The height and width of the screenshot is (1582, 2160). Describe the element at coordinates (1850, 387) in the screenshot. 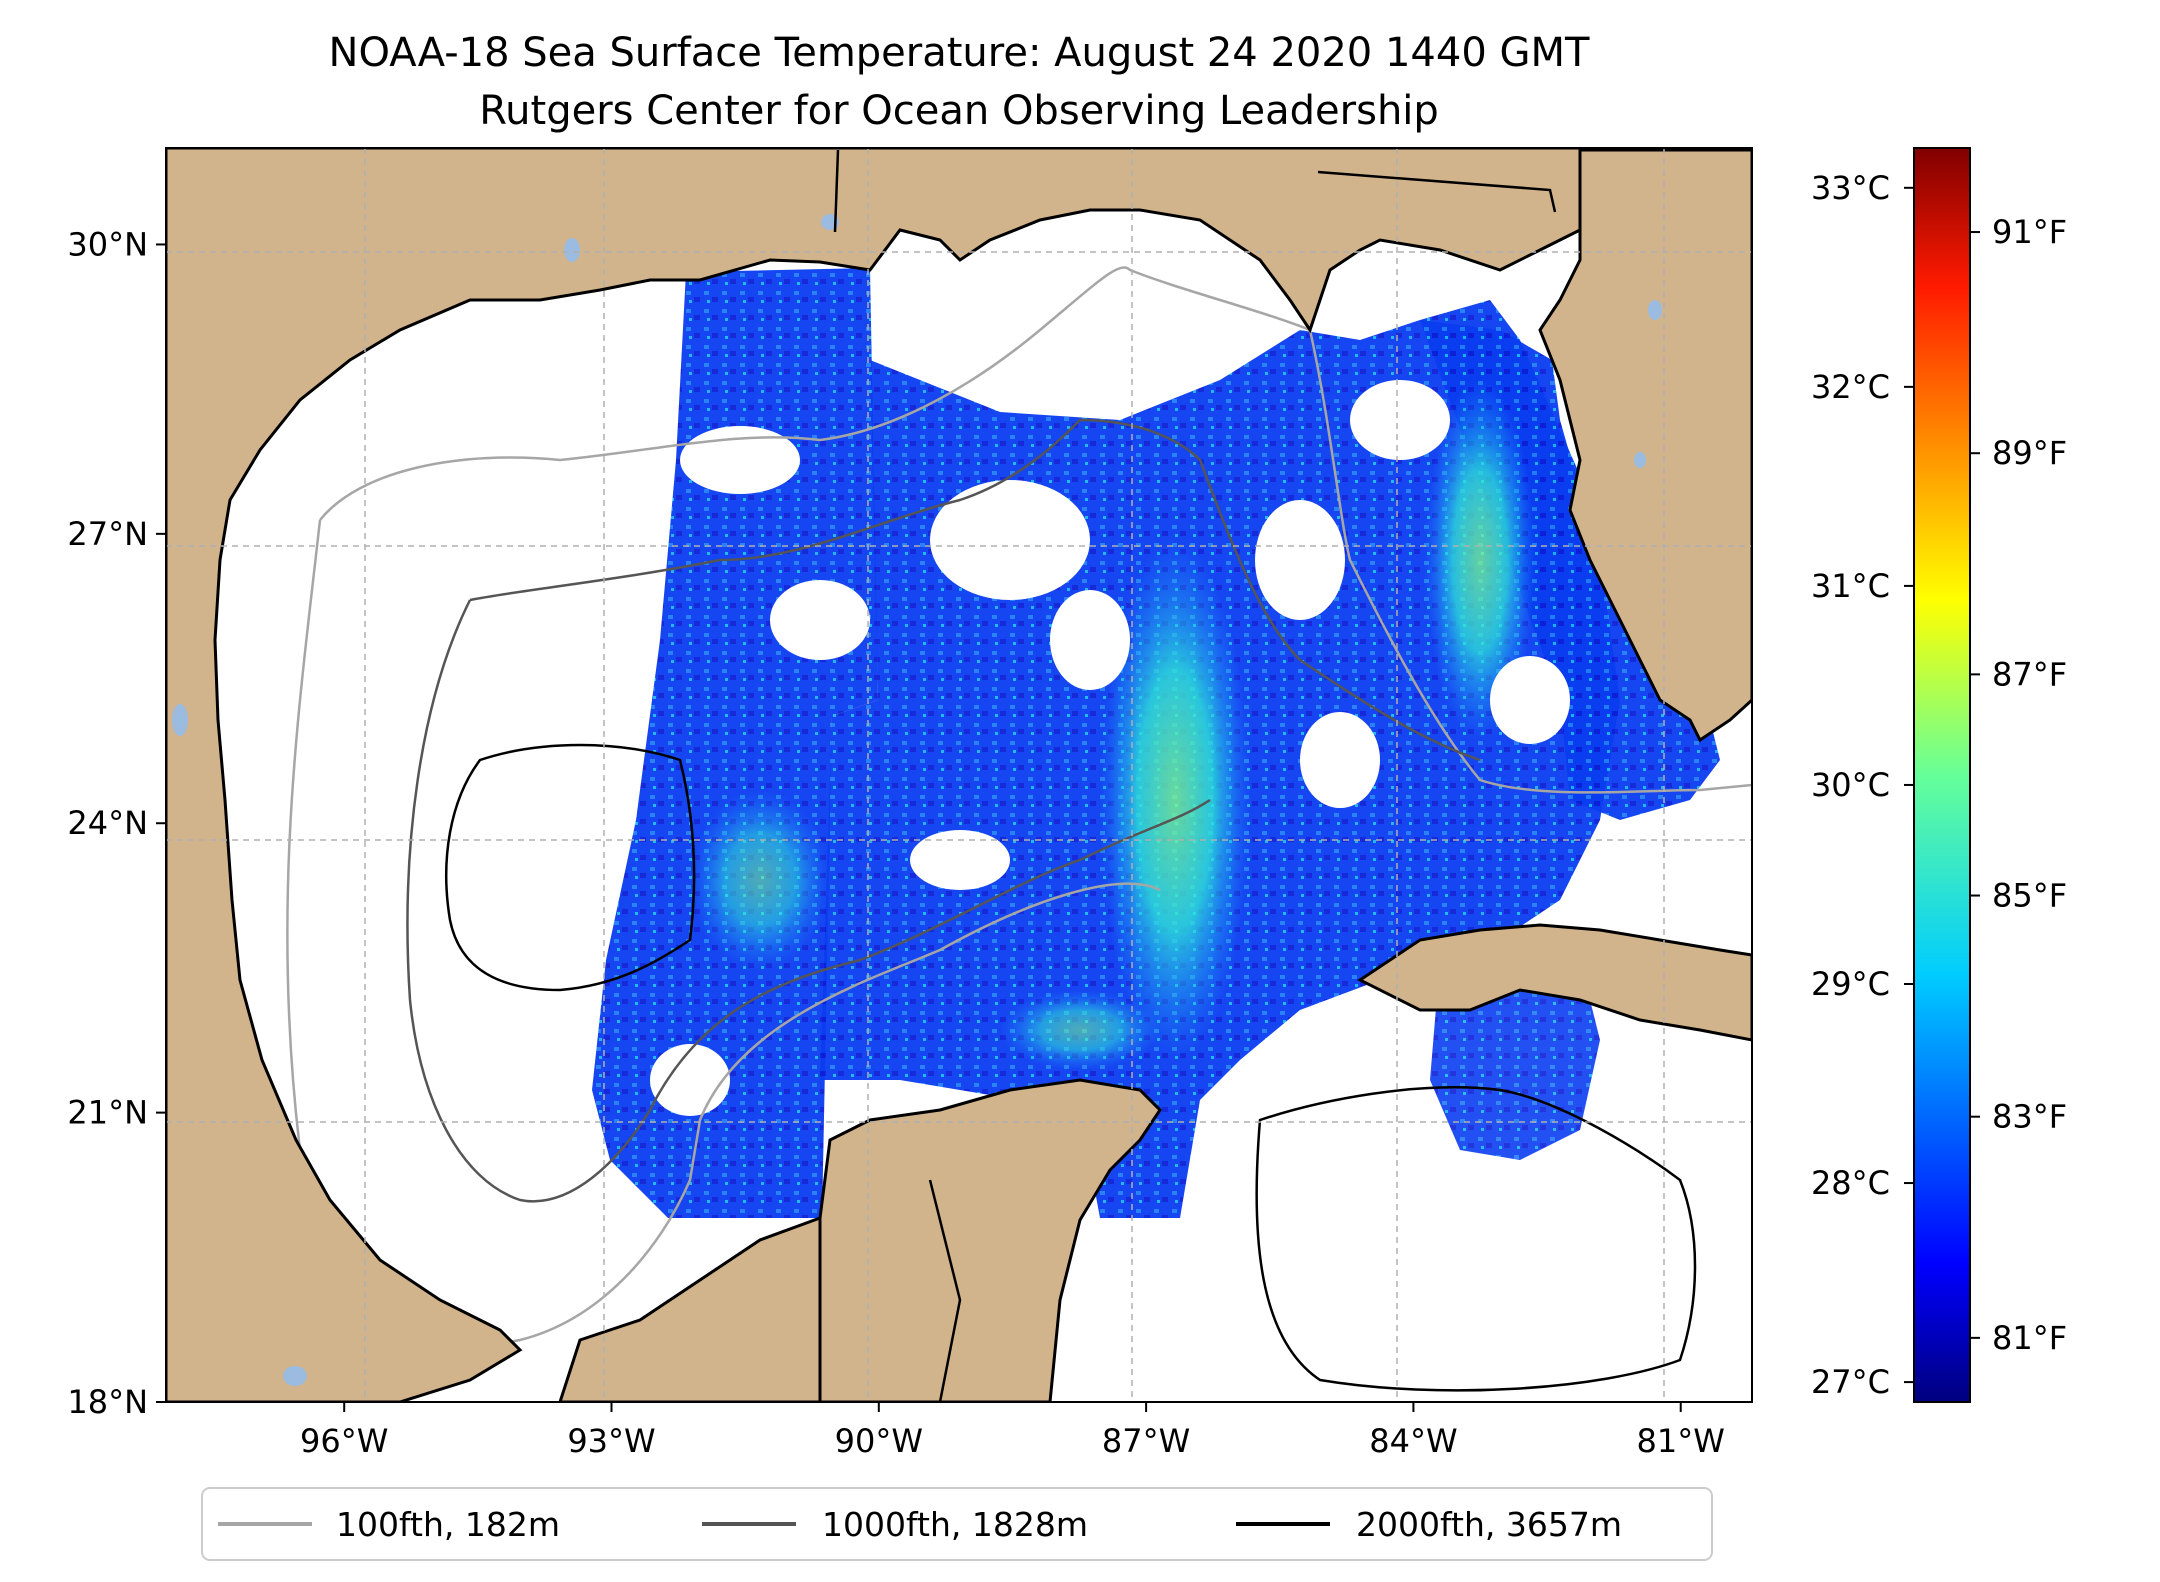

I see `celsius-tick-label: 32°C` at that location.